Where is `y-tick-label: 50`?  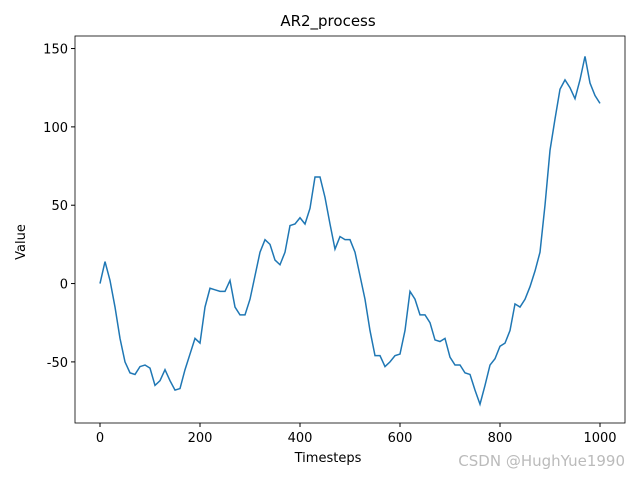
y-tick-label: 50 is located at coordinates (59, 206).